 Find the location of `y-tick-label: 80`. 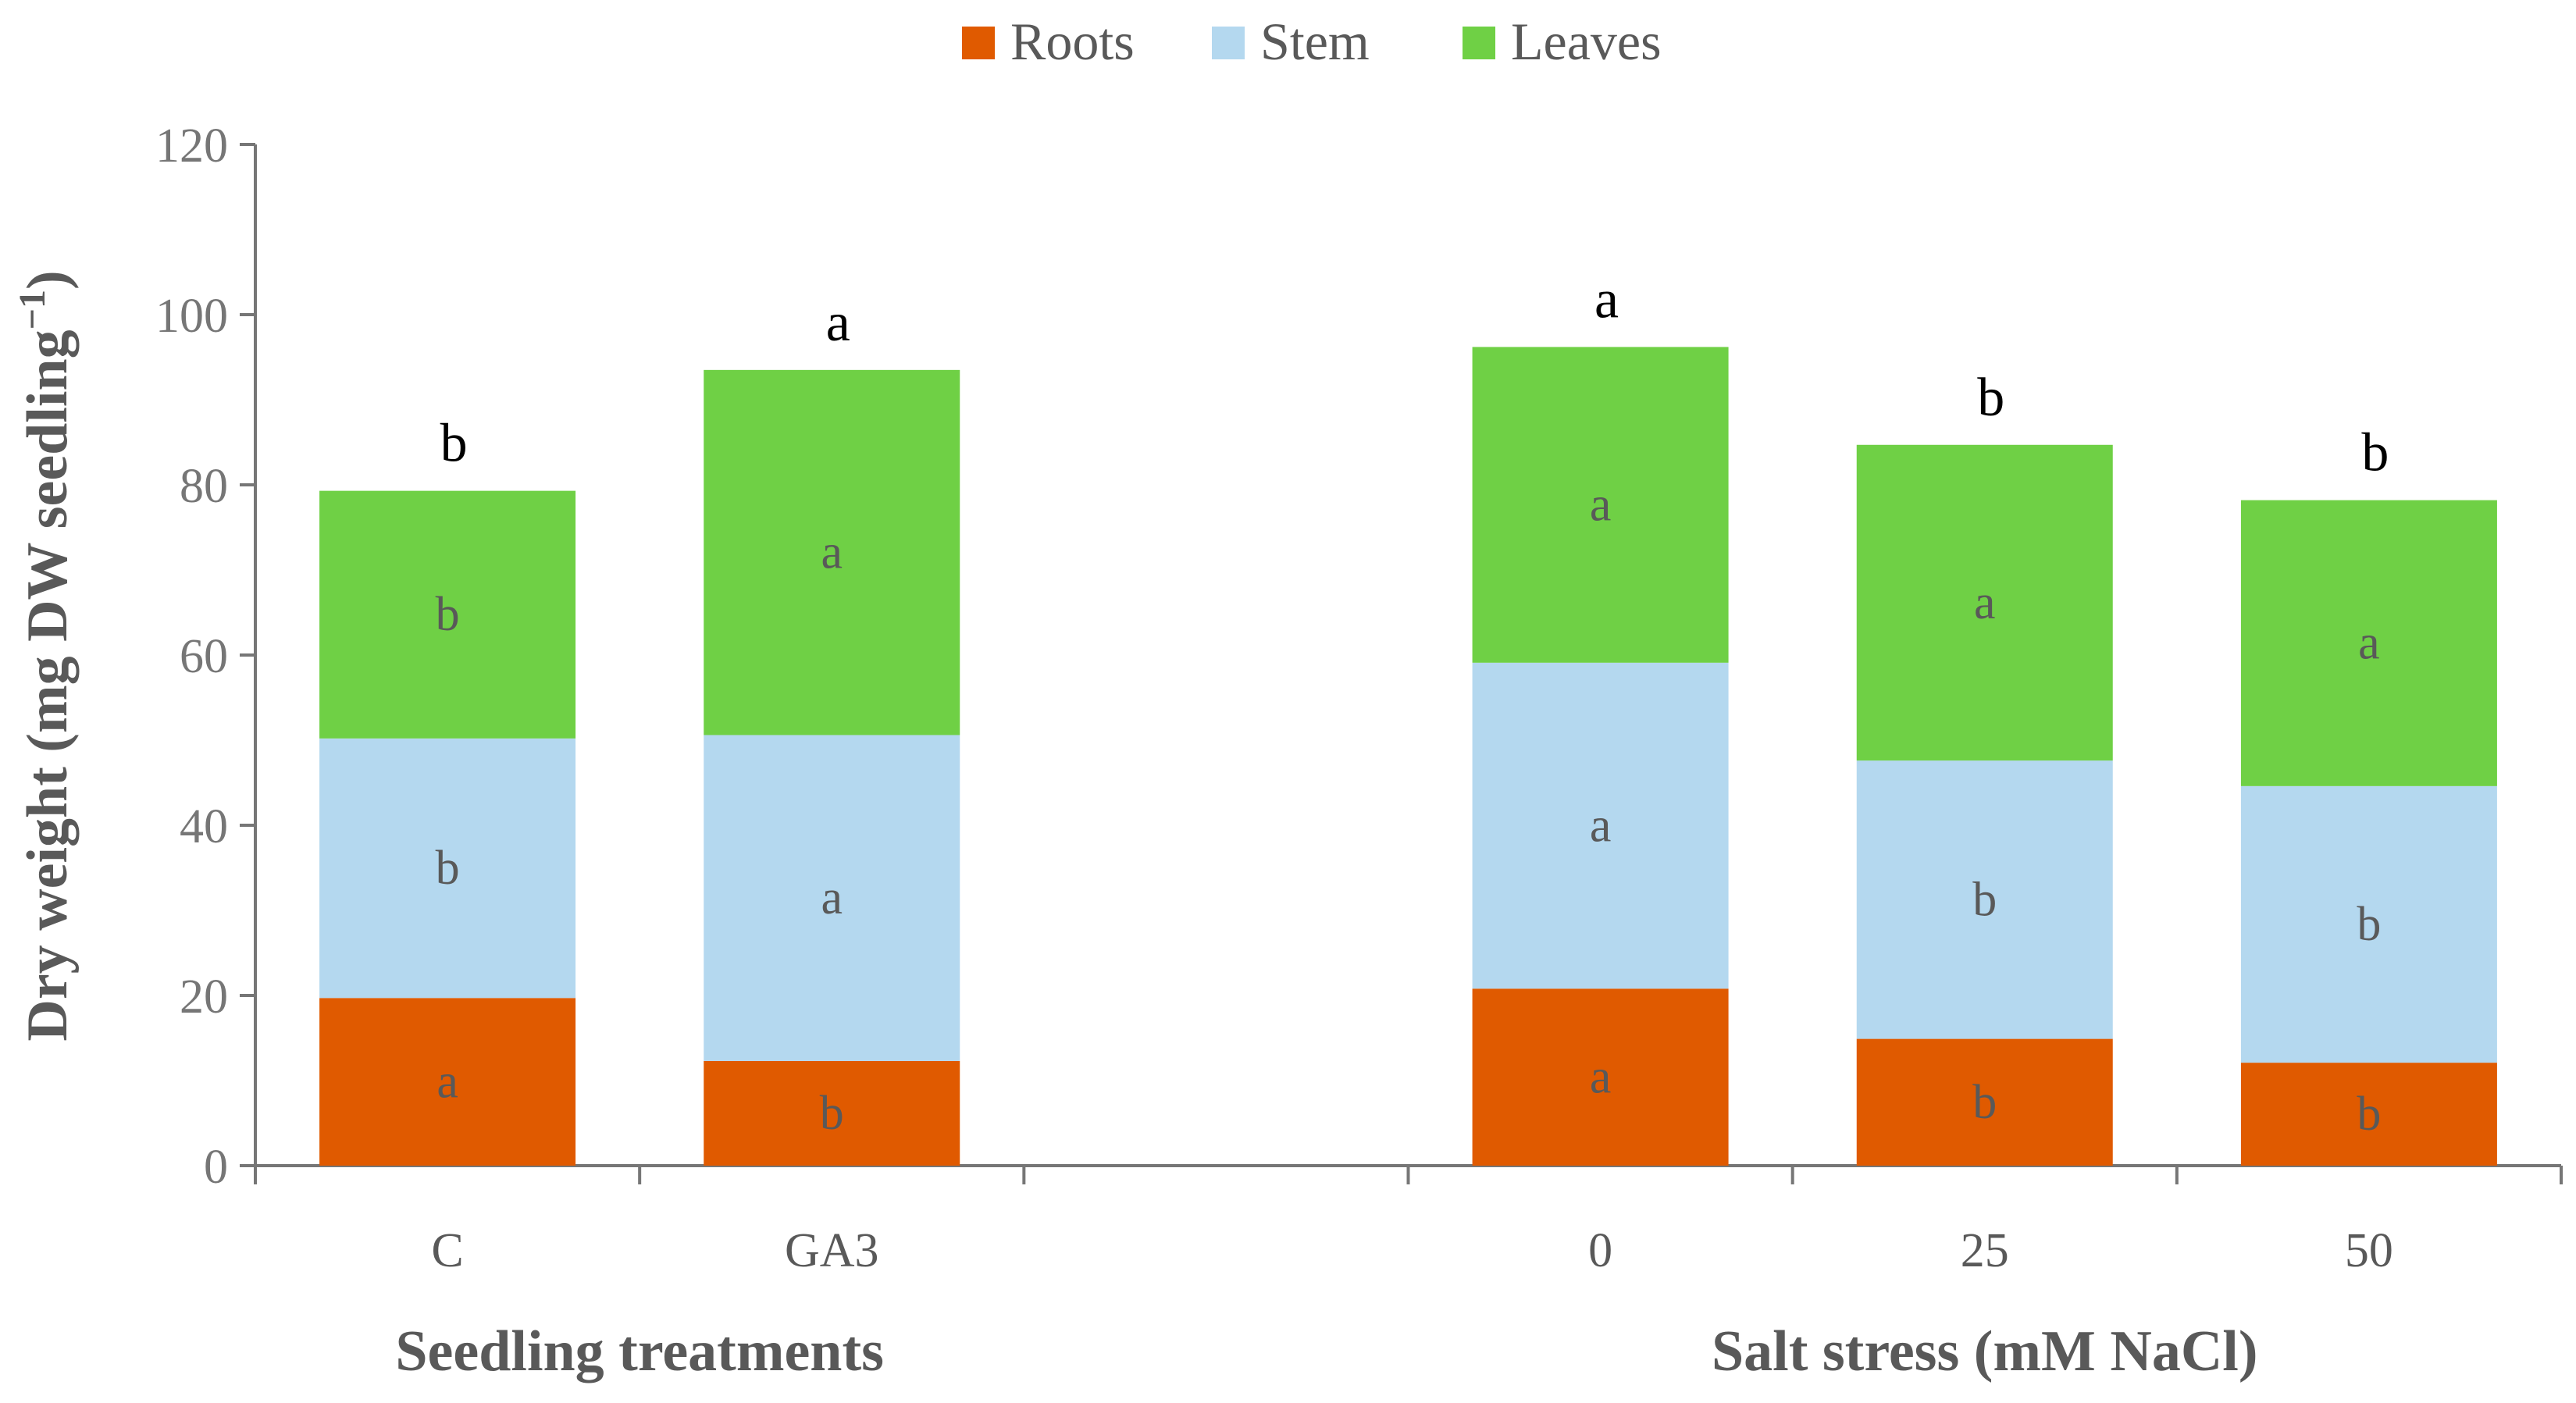

y-tick-label: 80 is located at coordinates (204, 486).